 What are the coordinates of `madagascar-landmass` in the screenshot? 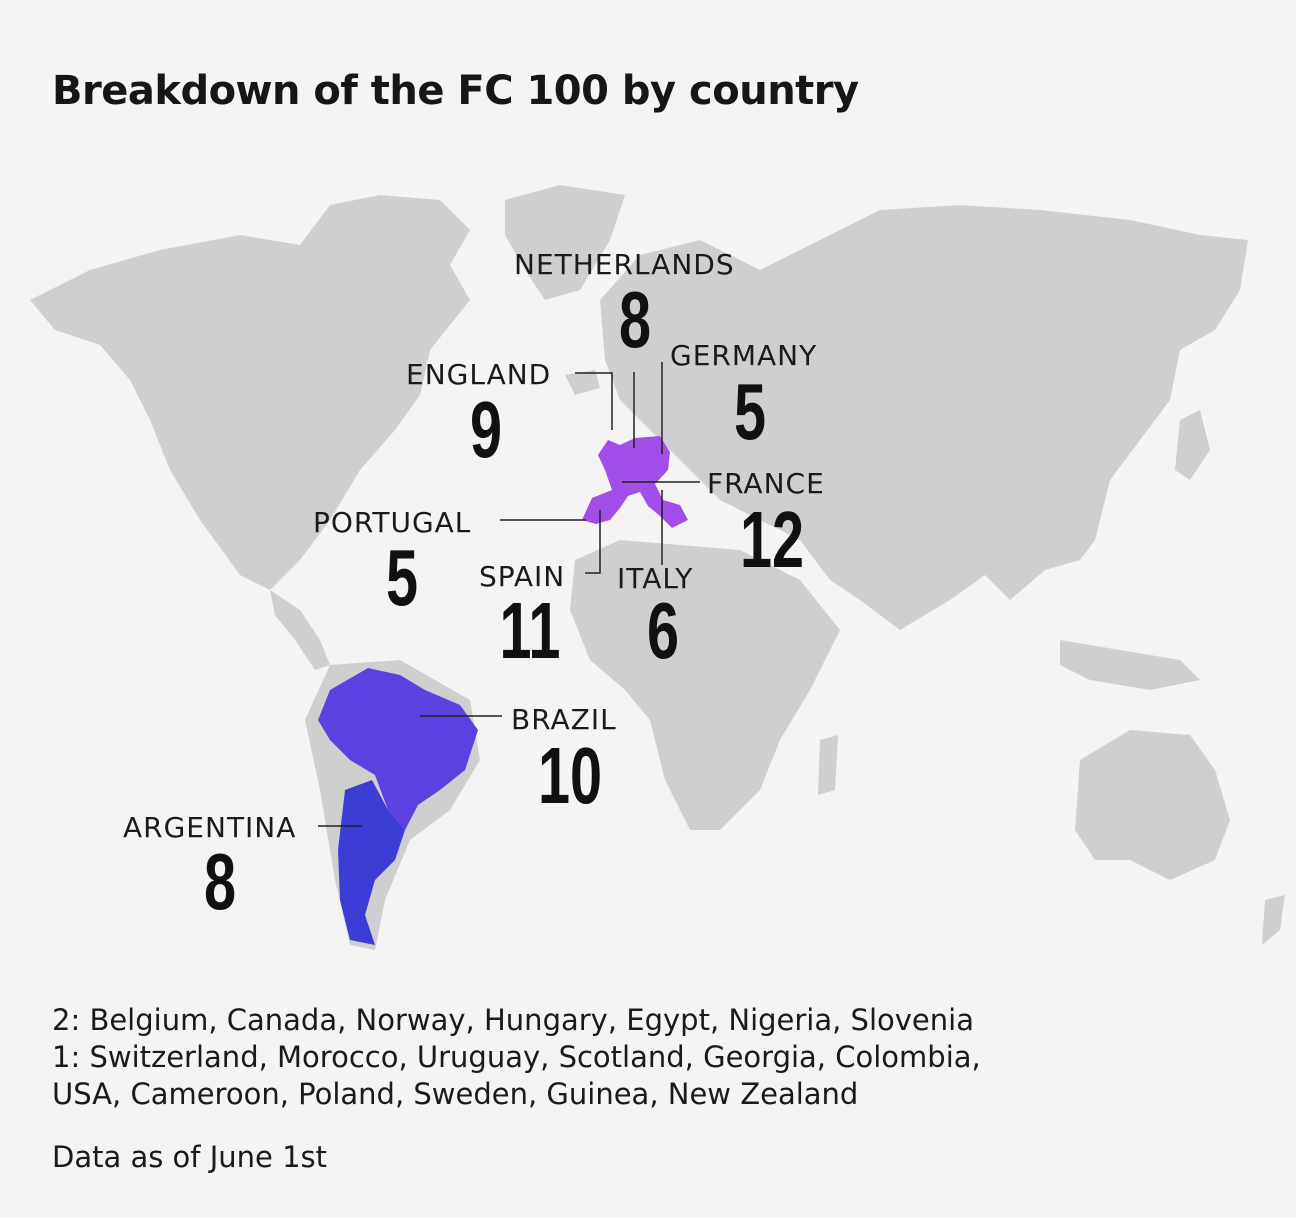 It's located at (828, 765).